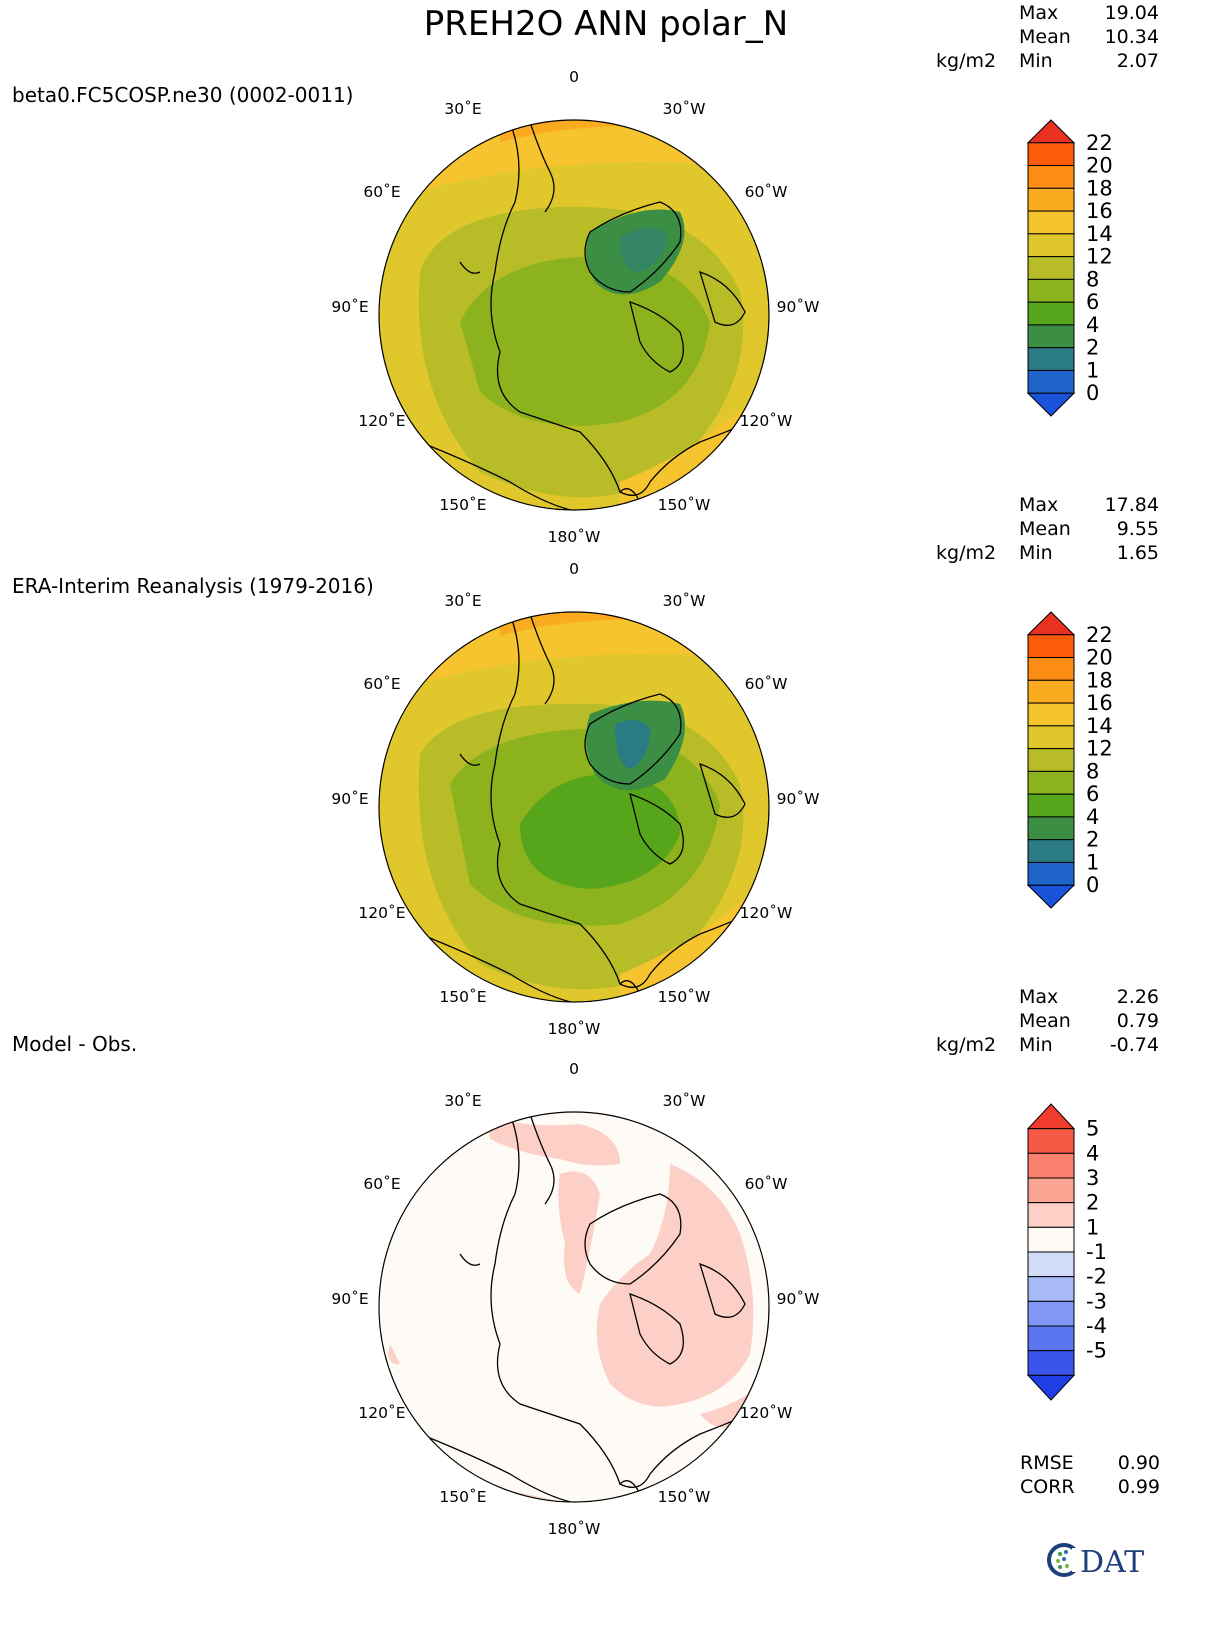  Describe the element at coordinates (1096, 1351) in the screenshot. I see `colorbar-tick-label: -5` at that location.